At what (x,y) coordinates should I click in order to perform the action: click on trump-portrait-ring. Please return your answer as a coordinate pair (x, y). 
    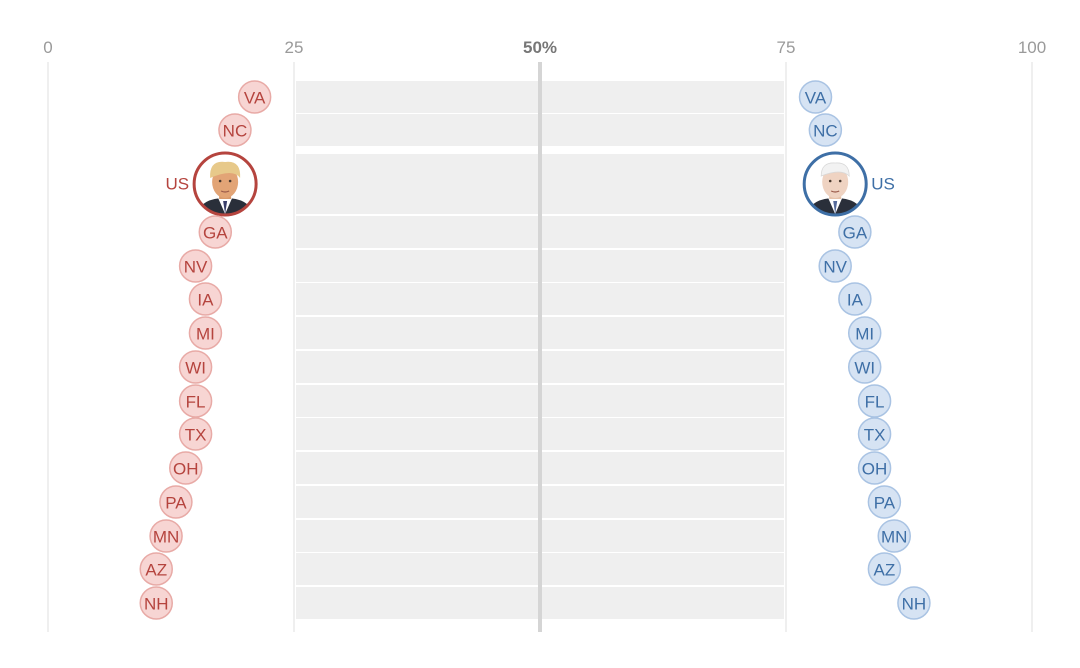
    Looking at the image, I should click on (225, 184).